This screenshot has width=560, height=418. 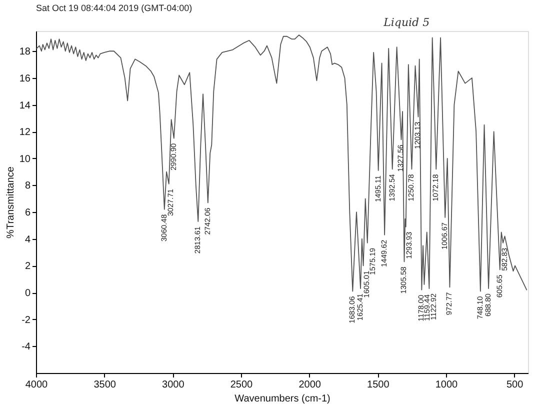 What do you see at coordinates (25, 78) in the screenshot?
I see `y-tick-label: 16` at bounding box center [25, 78].